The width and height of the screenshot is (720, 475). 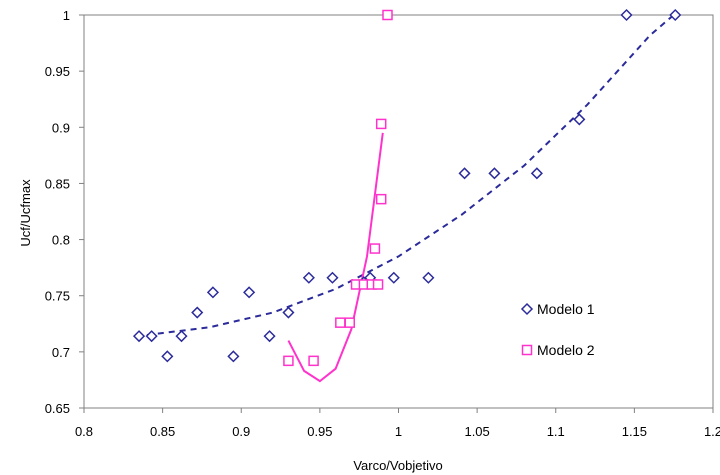 I want to click on x-tick-label: 0.8, so click(x=84, y=431).